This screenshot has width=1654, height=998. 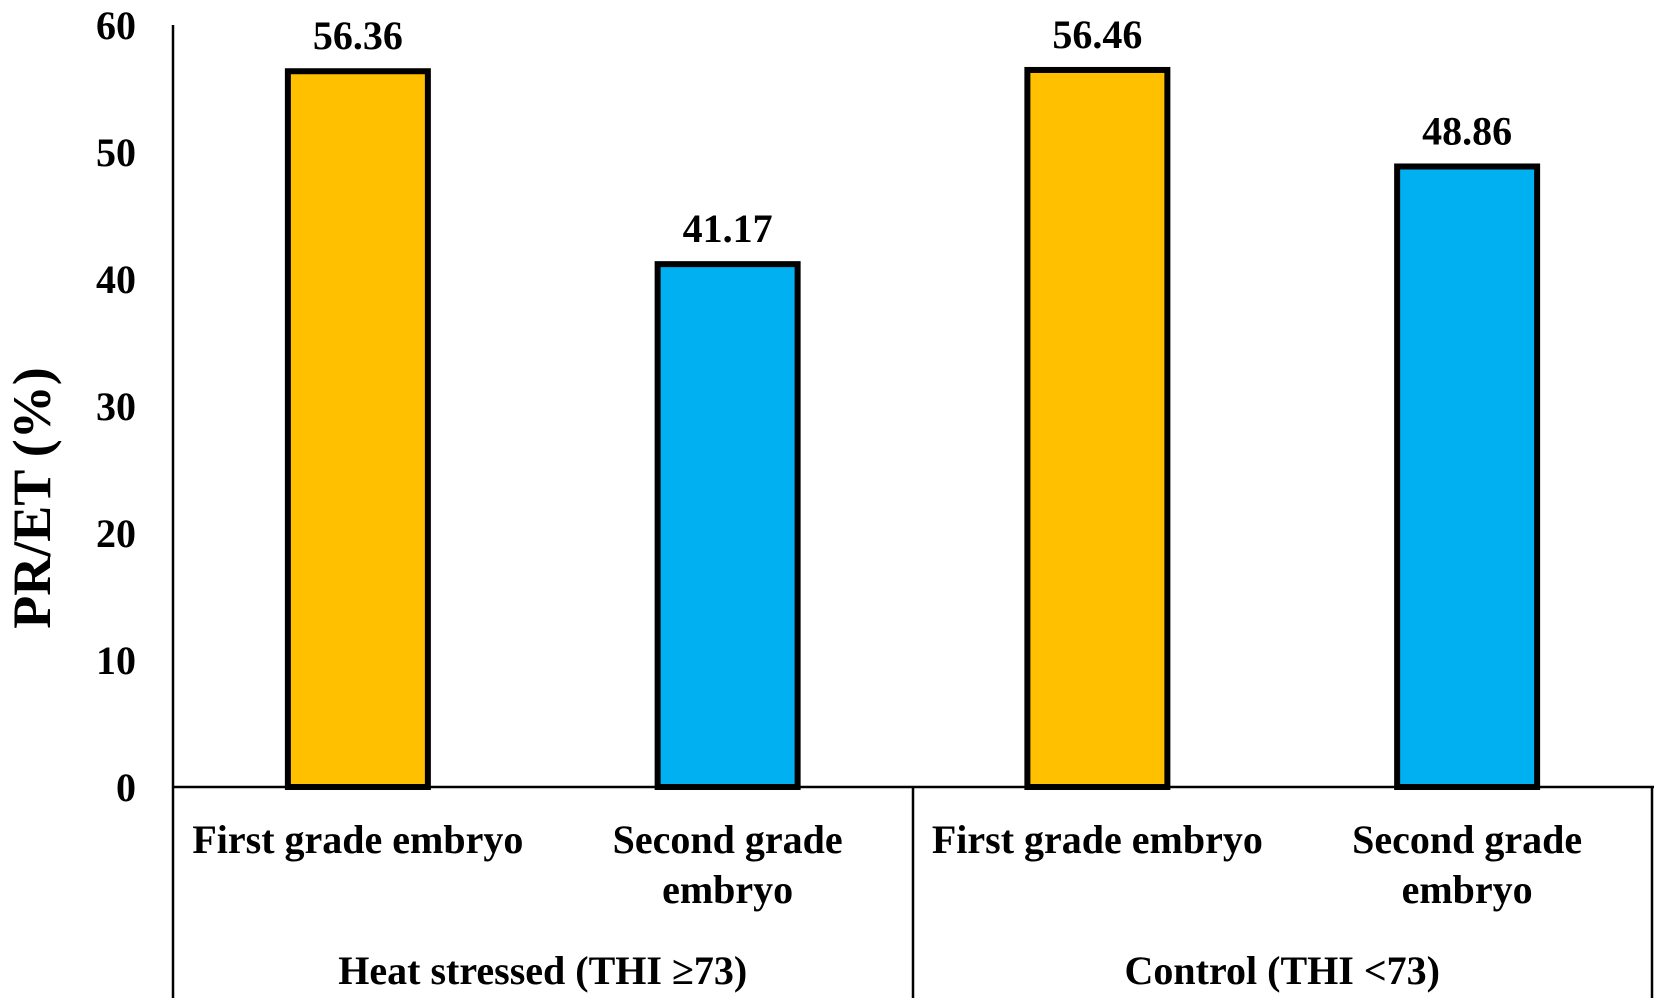 I want to click on y-tick-label: 0, so click(x=126, y=787).